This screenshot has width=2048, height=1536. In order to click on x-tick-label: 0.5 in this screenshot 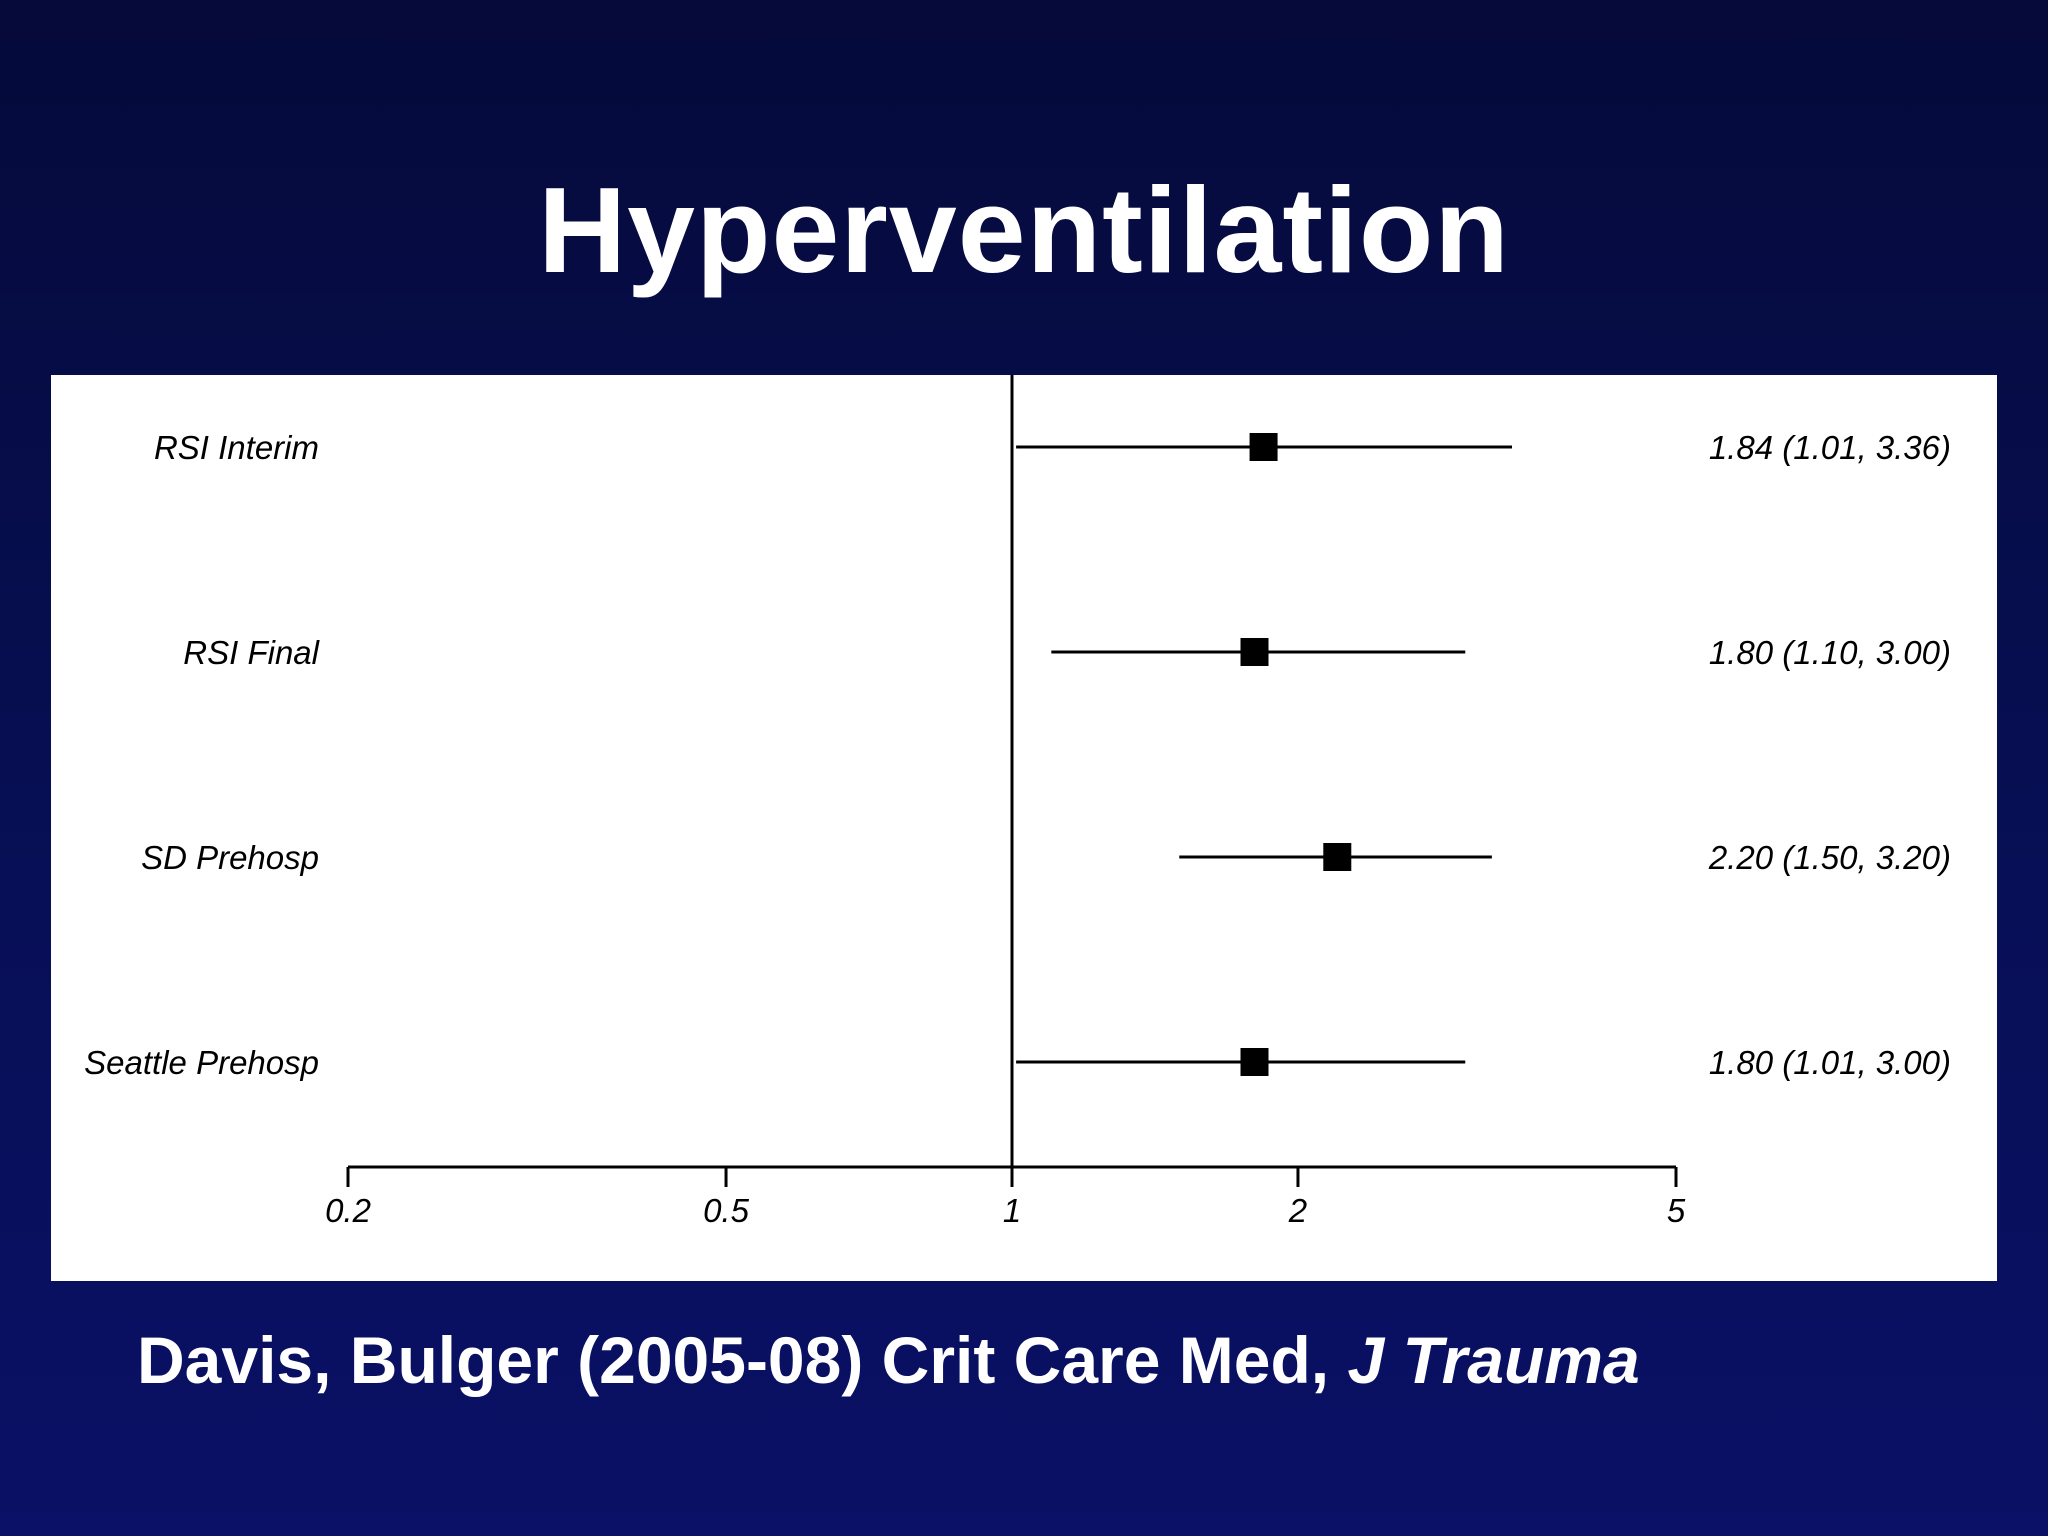, I will do `click(726, 1210)`.